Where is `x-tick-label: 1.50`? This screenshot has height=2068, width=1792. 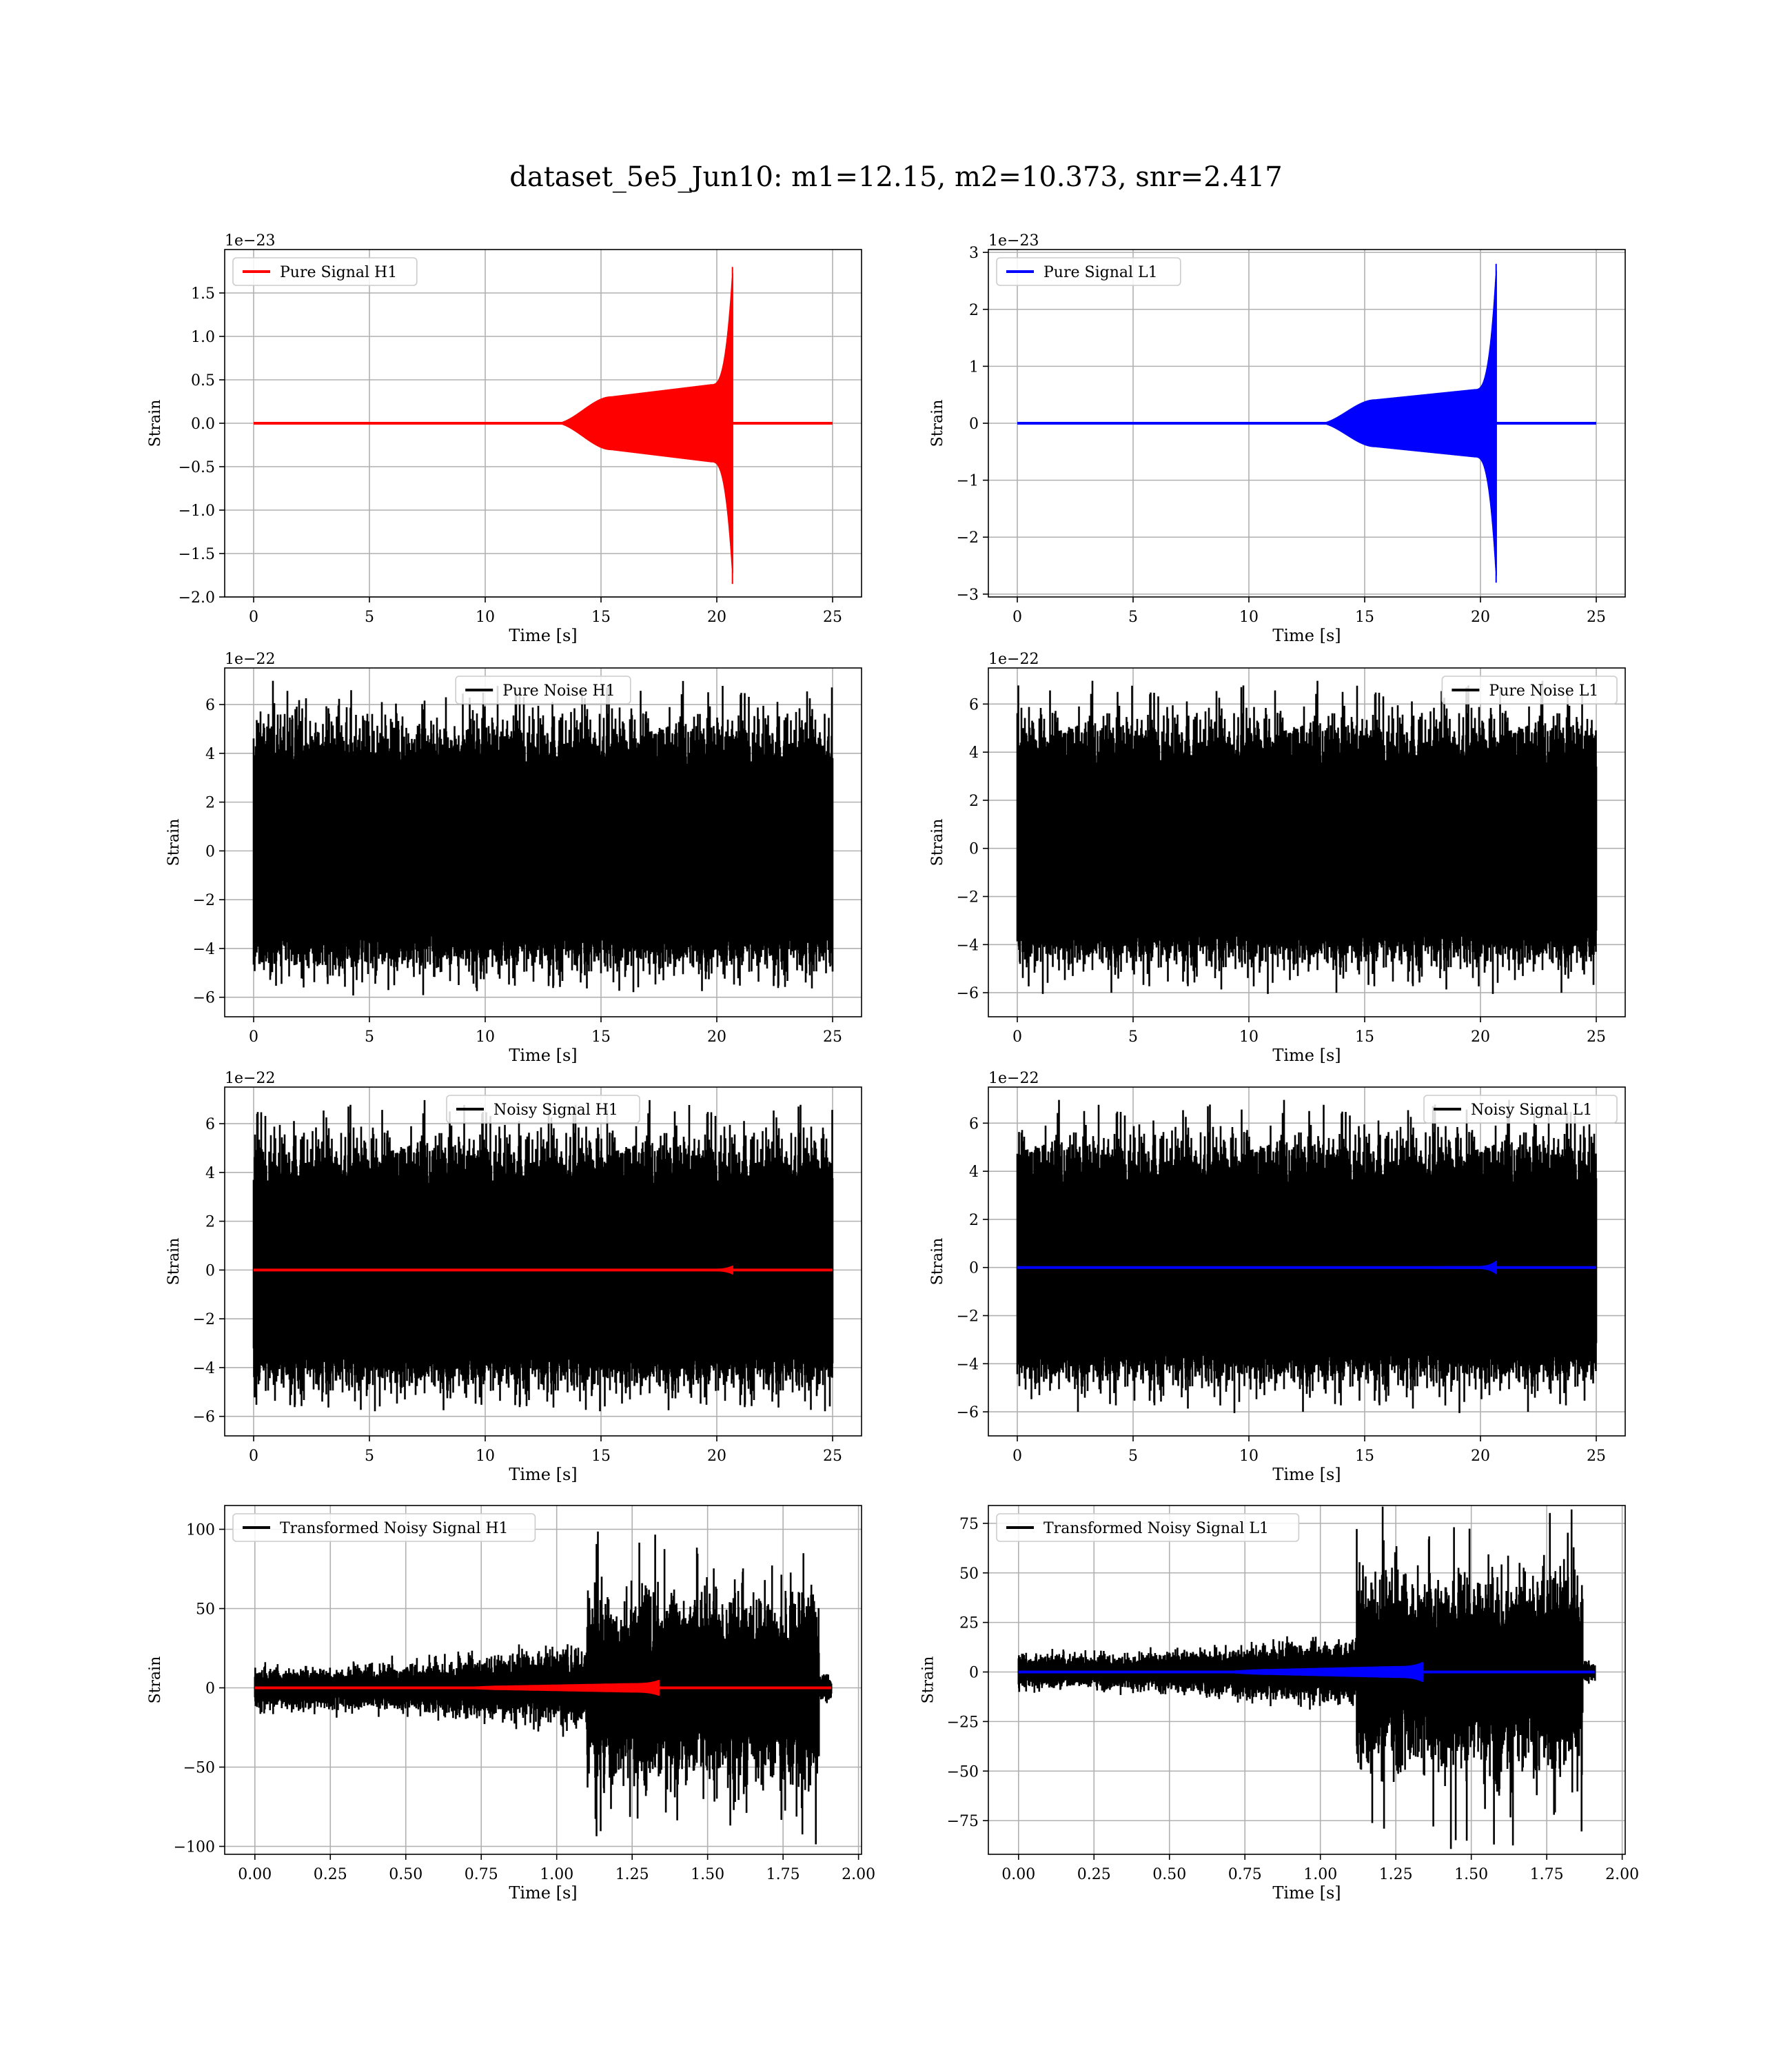 x-tick-label: 1.50 is located at coordinates (708, 1874).